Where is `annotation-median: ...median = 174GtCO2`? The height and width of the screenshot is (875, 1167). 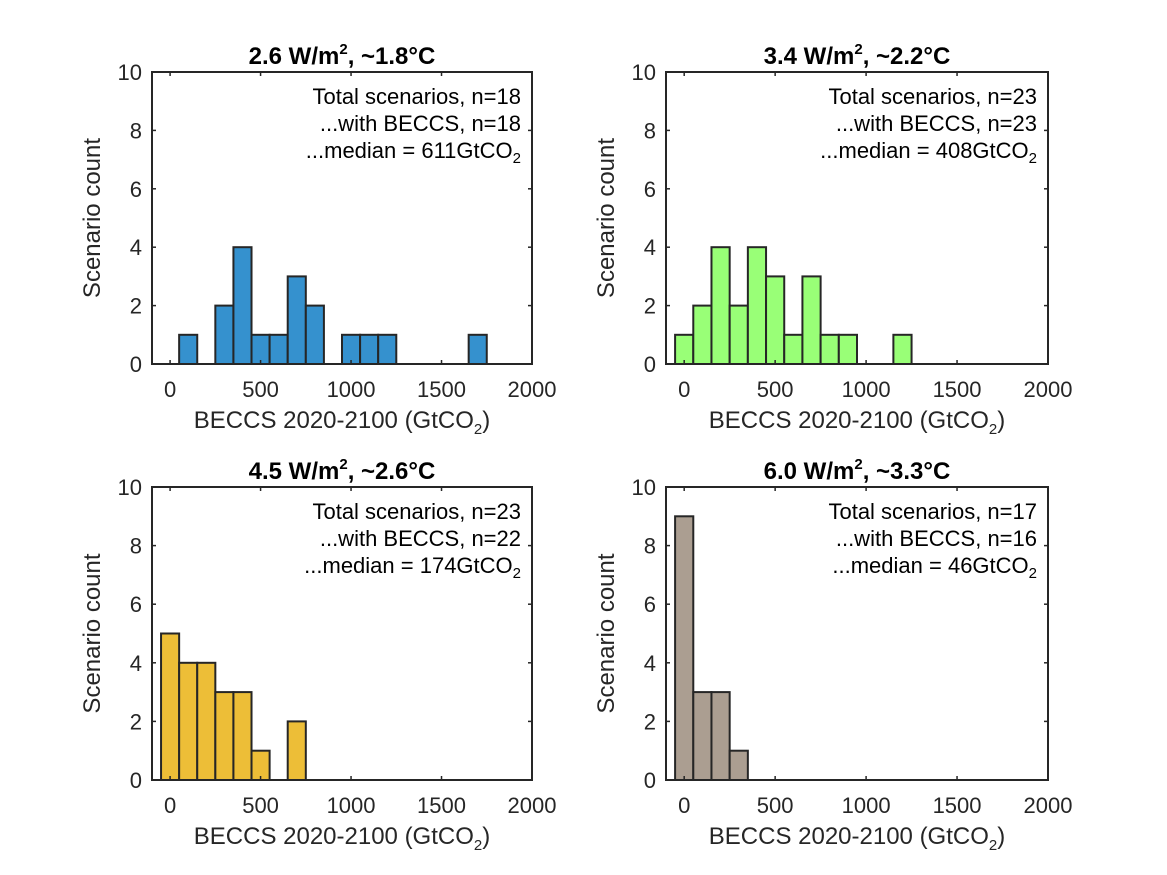
annotation-median: ...median = 174GtCO2 is located at coordinates (412, 567).